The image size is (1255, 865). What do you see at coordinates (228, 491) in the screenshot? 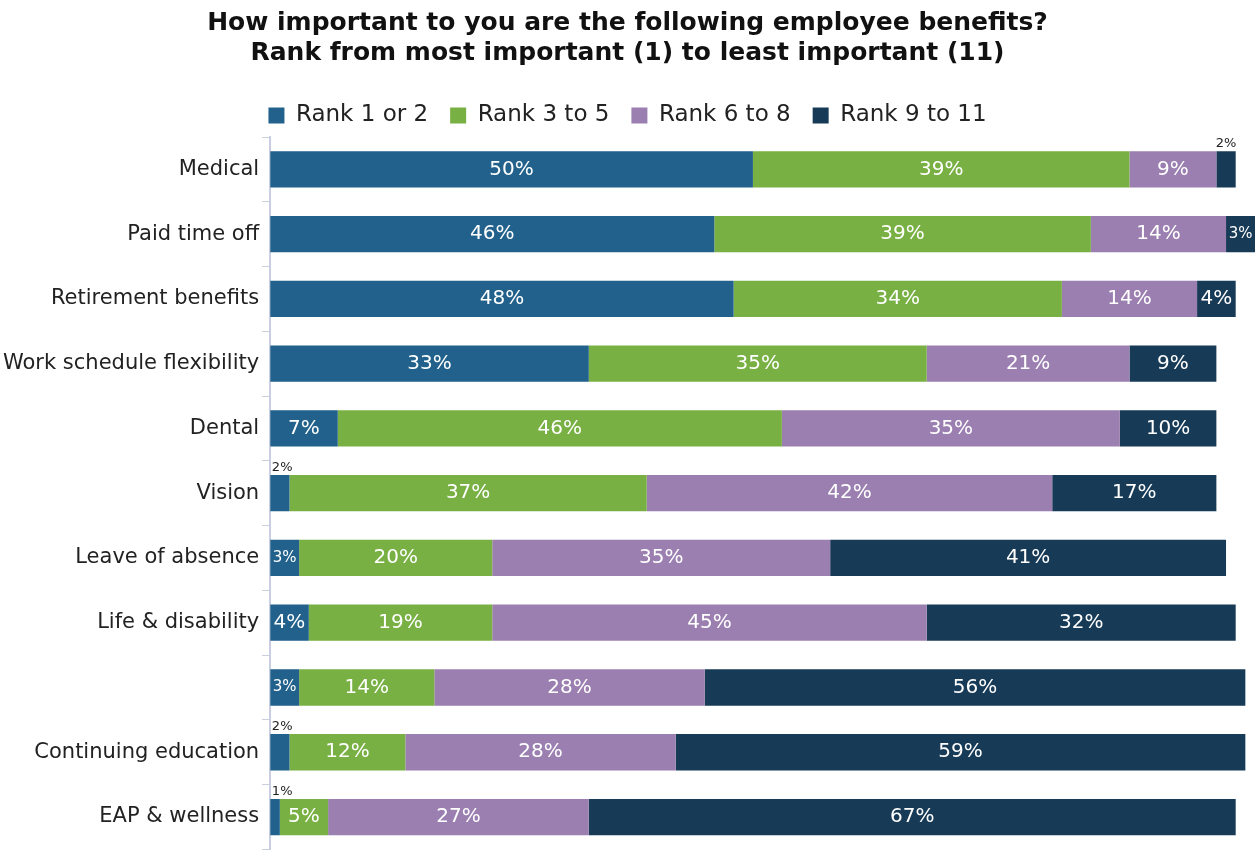
I see `y-tick-label: Vision` at bounding box center [228, 491].